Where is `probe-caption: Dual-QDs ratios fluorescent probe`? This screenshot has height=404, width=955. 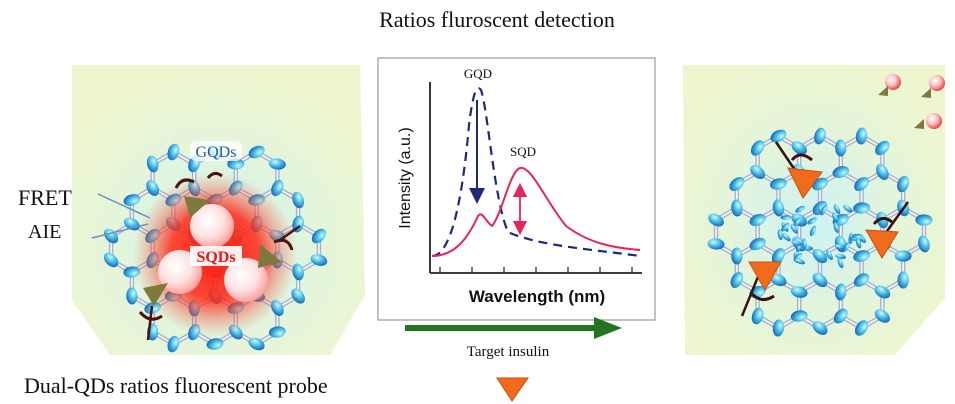
probe-caption: Dual-QDs ratios fluorescent probe is located at coordinates (176, 385).